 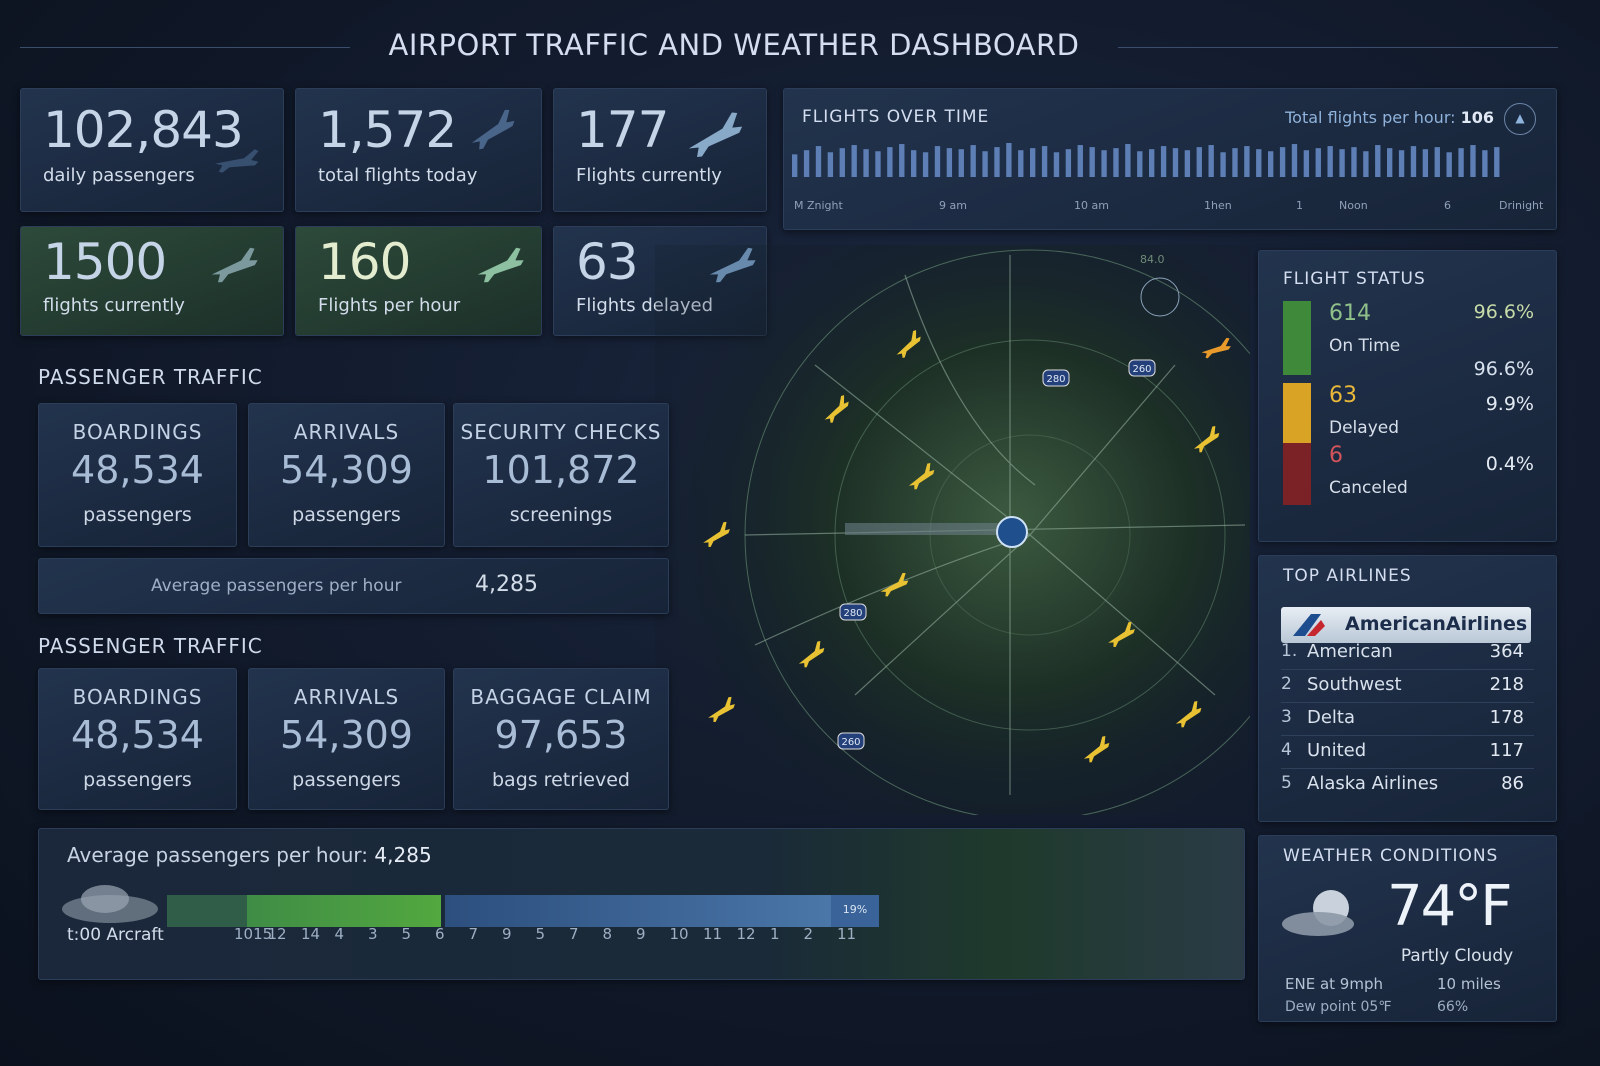 What do you see at coordinates (418, 281) in the screenshot?
I see `kpi-card: 160 Flights per hour` at bounding box center [418, 281].